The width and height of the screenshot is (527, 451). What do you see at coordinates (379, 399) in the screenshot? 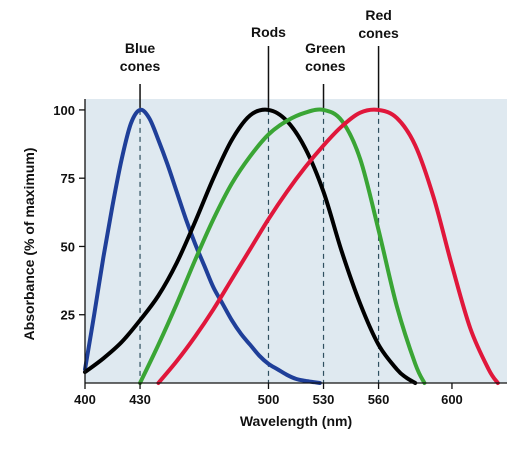
I see `x-tick-label: 560` at bounding box center [379, 399].